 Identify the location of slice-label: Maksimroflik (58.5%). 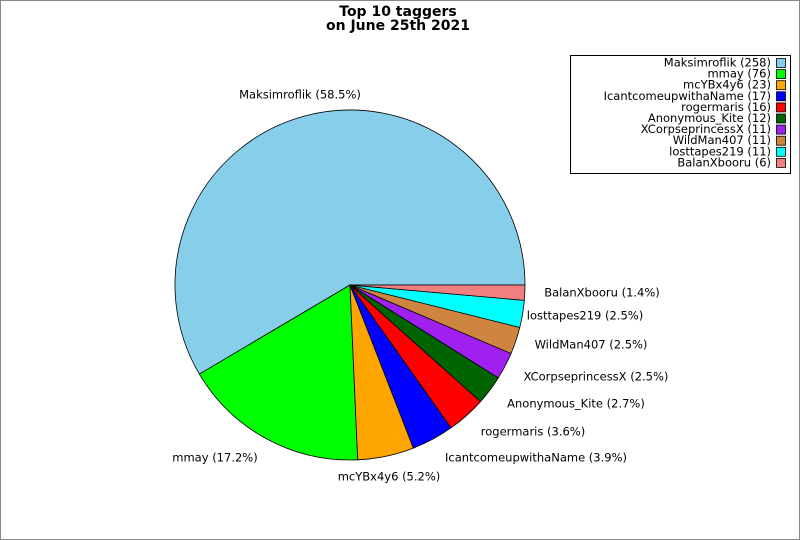
(300, 95).